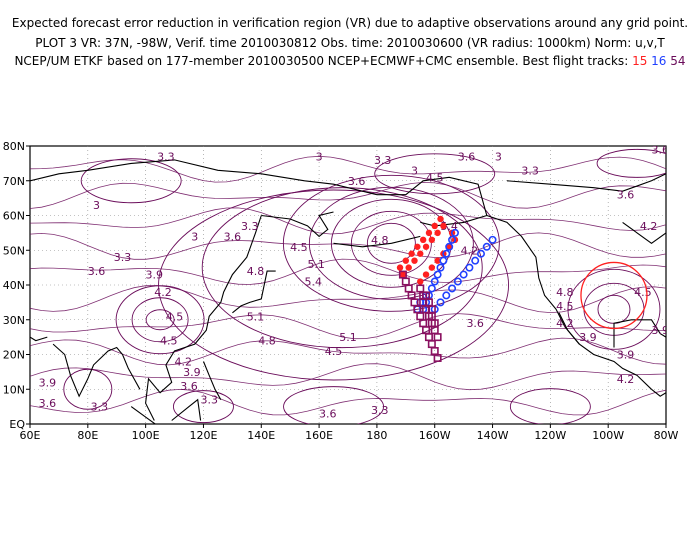 Image resolution: width=700 pixels, height=540 pixels. Describe the element at coordinates (678, 61) in the screenshot. I see `track-54-label: 54` at that location.